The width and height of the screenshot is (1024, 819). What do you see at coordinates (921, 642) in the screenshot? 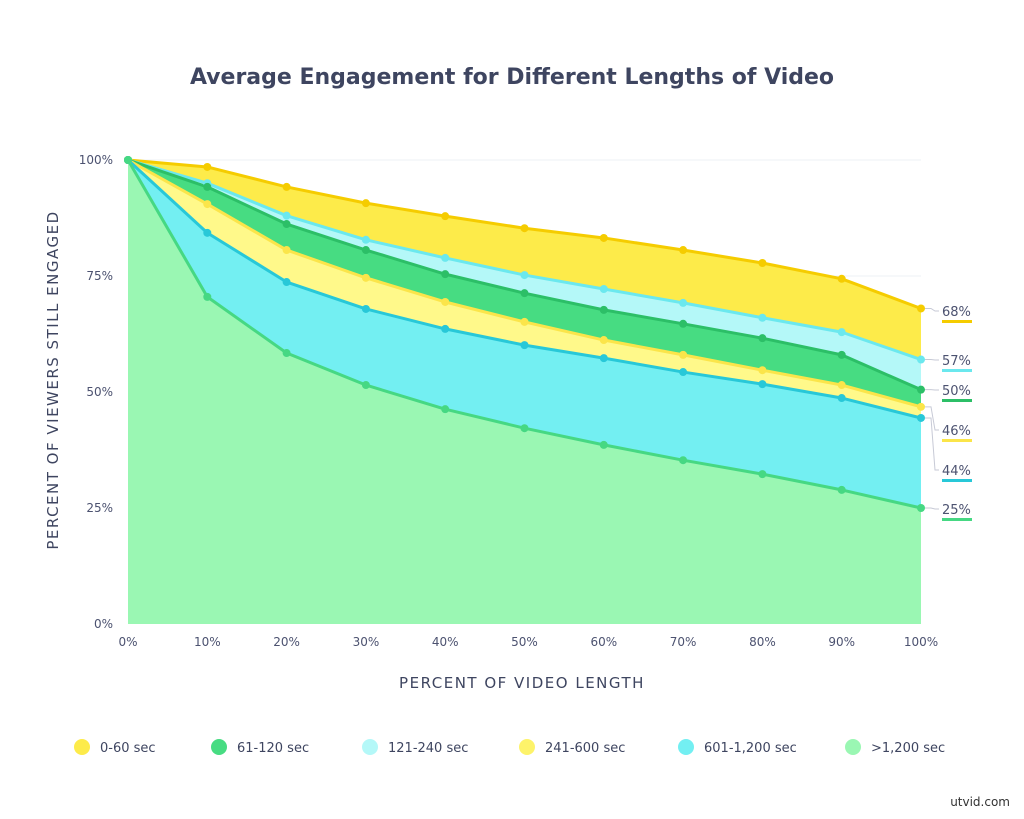
I see `x-tick-label: 100%` at bounding box center [921, 642].